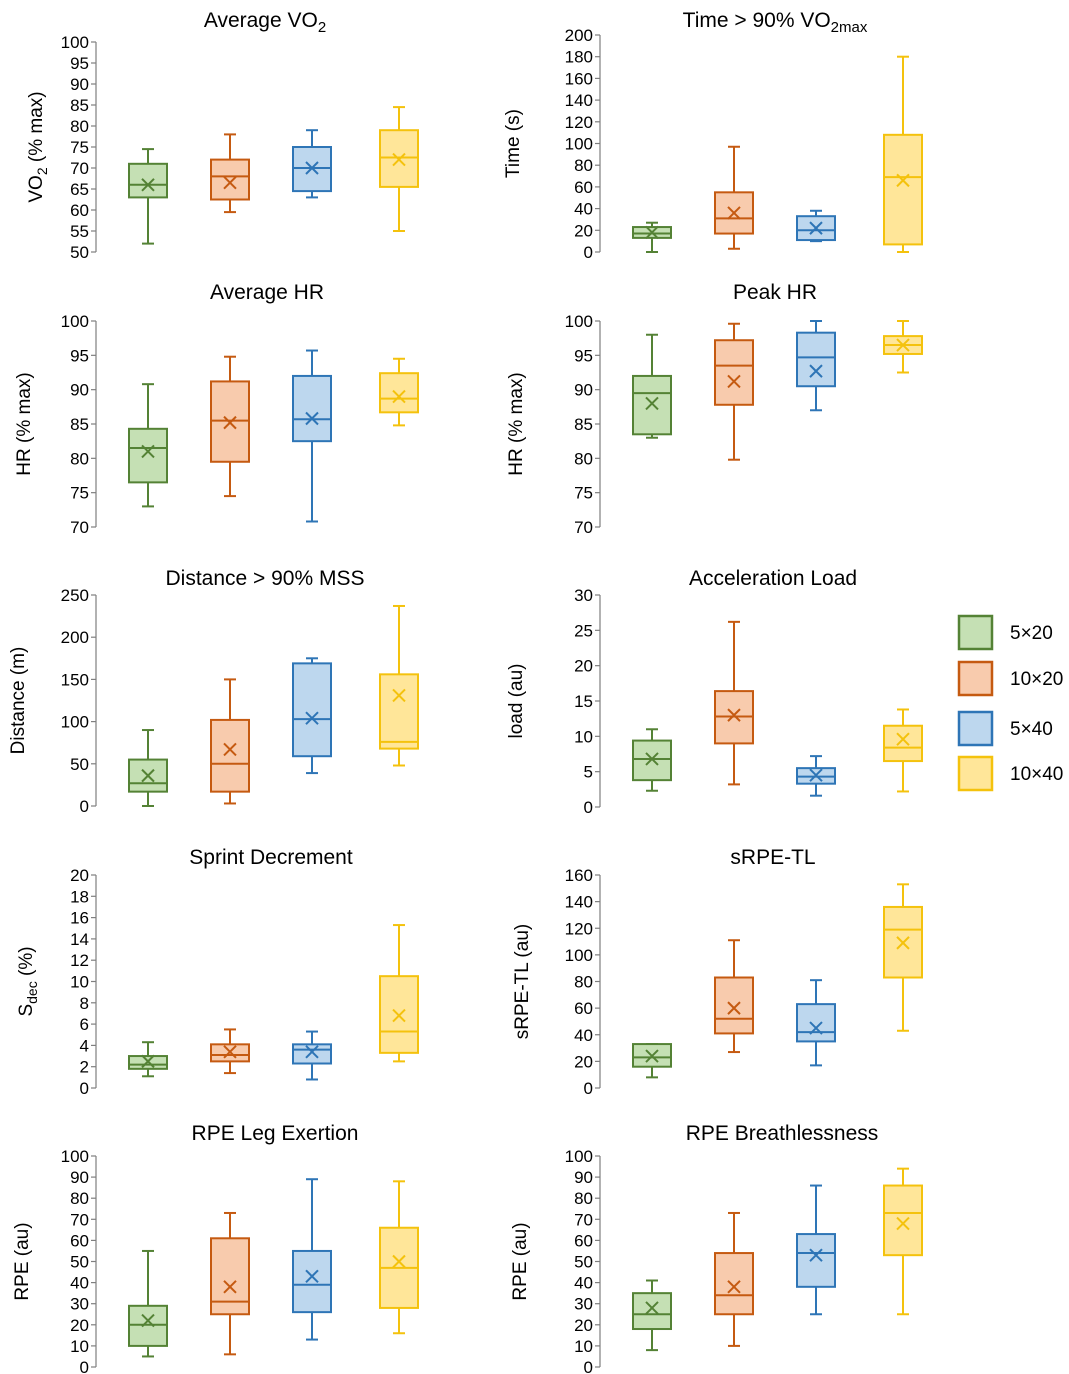 The image size is (1069, 1374). I want to click on y-tick-label: 4, so click(84, 1045).